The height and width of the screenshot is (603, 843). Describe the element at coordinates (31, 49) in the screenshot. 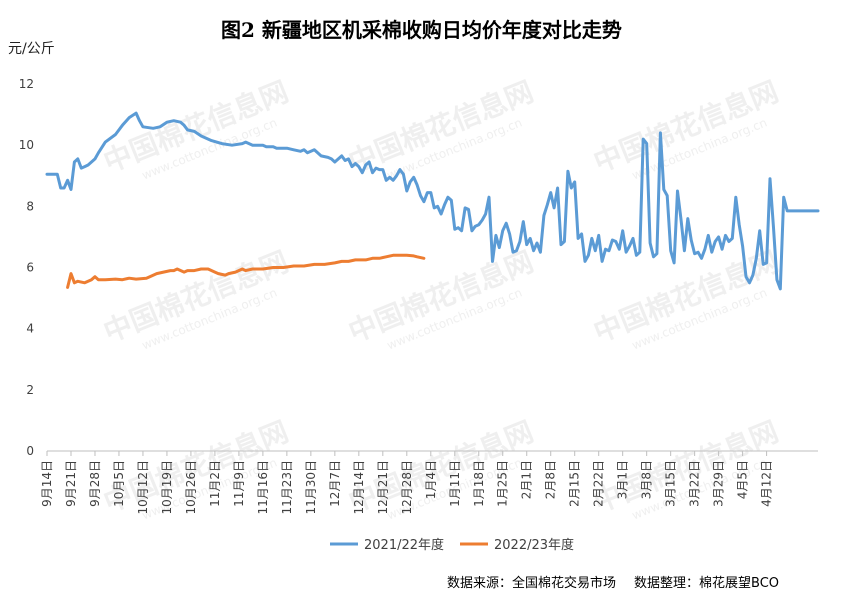

I see `y-axis-unit-label: 元/公斤` at that location.